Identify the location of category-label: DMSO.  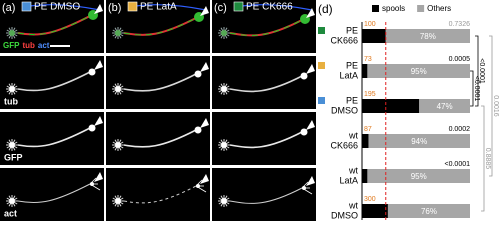
(344, 215).